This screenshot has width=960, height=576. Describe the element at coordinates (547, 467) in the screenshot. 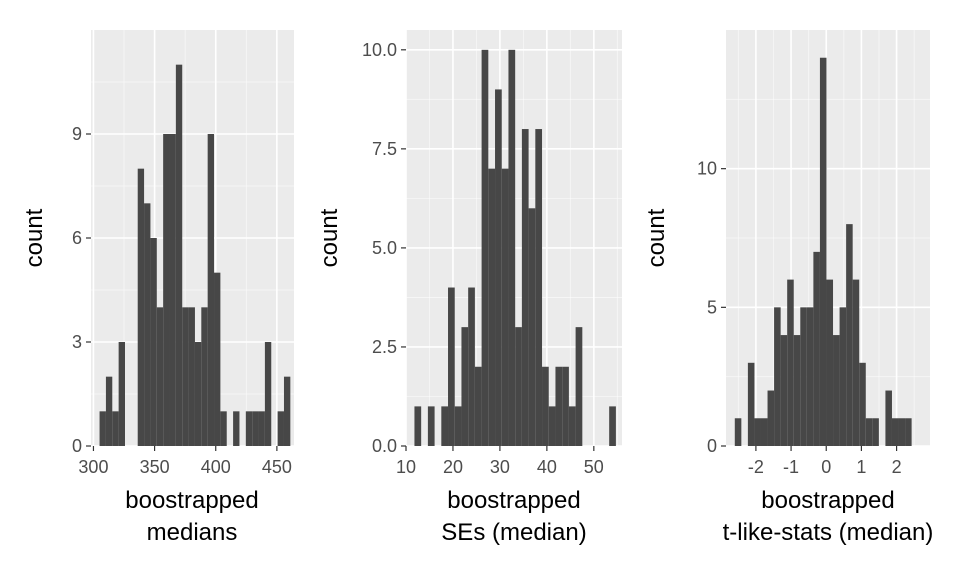

I see `x-tick-label: 40` at that location.